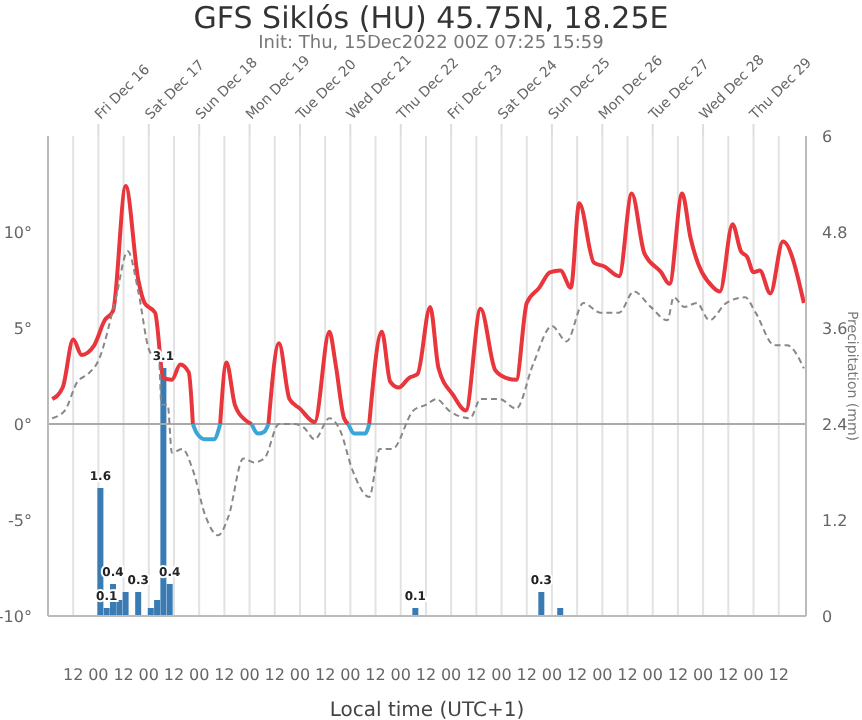 The height and width of the screenshot is (720, 862). What do you see at coordinates (22, 424) in the screenshot?
I see `y-tick-label: 0°` at bounding box center [22, 424].